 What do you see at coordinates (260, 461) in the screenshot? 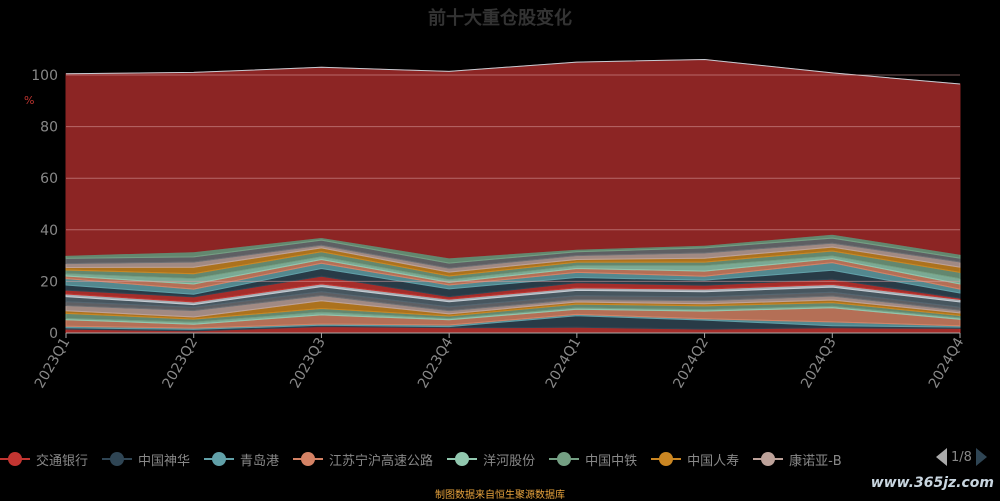
I see `legend-label: 青岛港` at bounding box center [260, 461].